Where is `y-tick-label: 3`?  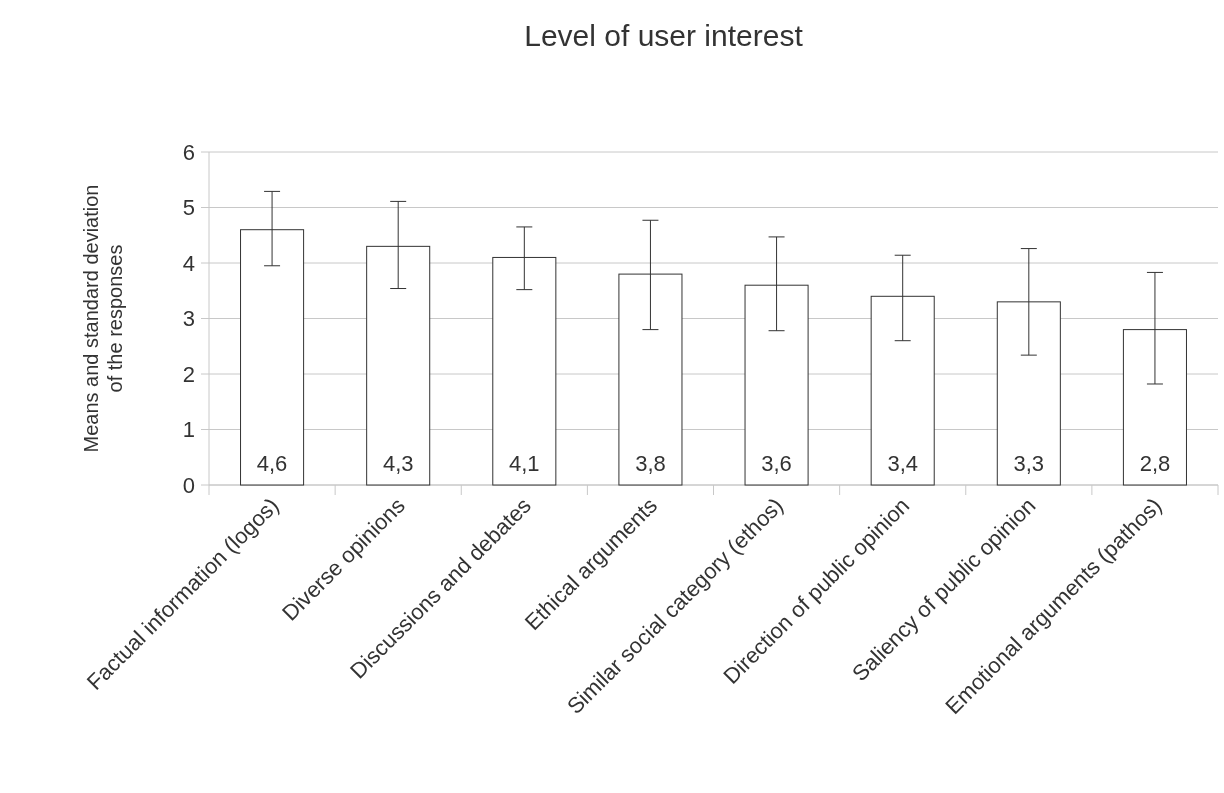 y-tick-label: 3 is located at coordinates (188, 319).